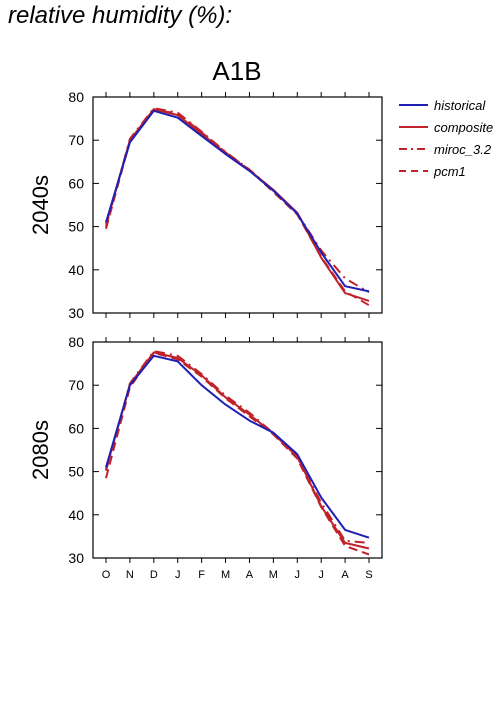  What do you see at coordinates (201, 575) in the screenshot?
I see `x-tick-label: F` at bounding box center [201, 575].